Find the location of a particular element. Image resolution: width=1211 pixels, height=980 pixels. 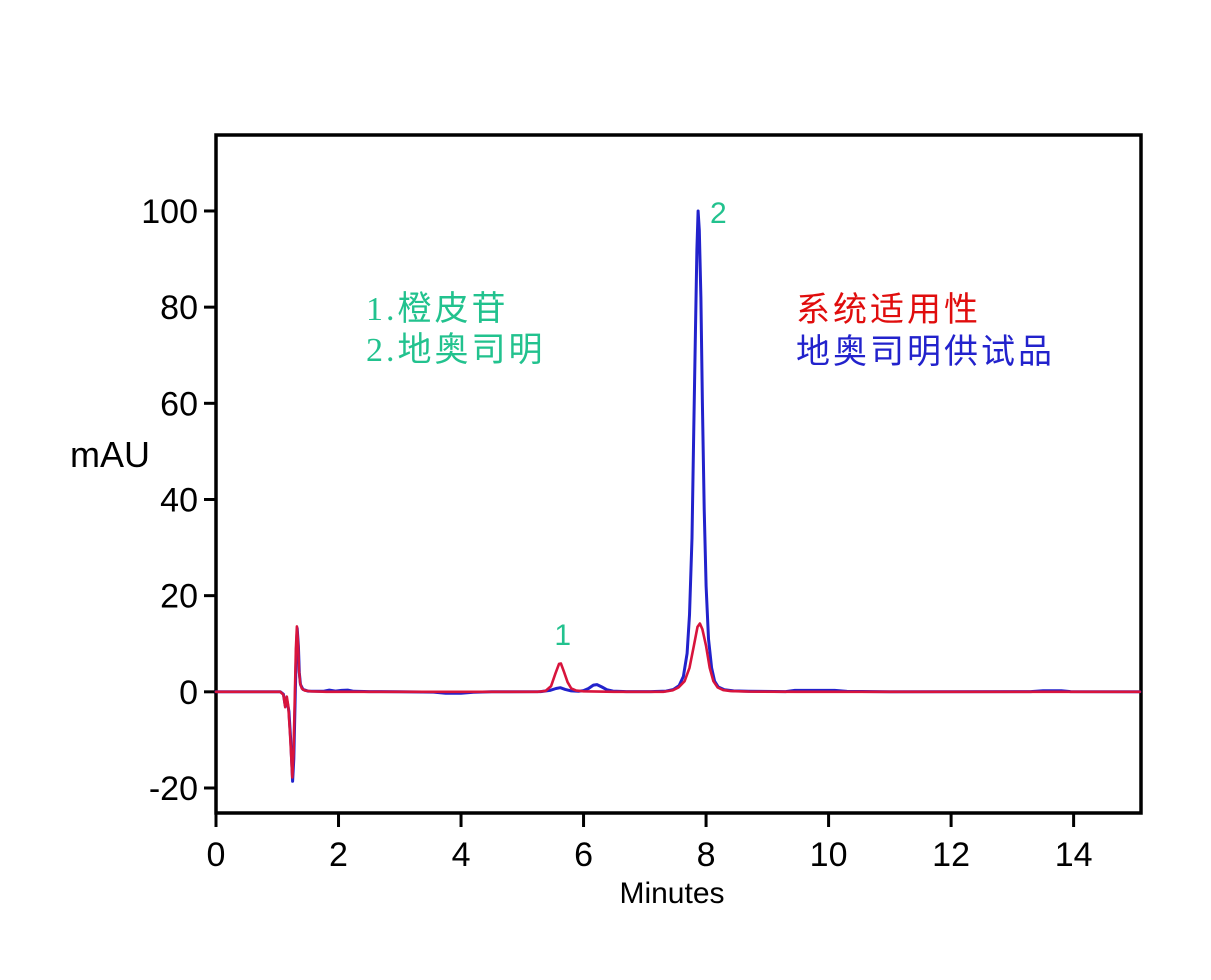

y-axis-tick-labels: -20 0 20 40 60 80 100 is located at coordinates (169, 500).